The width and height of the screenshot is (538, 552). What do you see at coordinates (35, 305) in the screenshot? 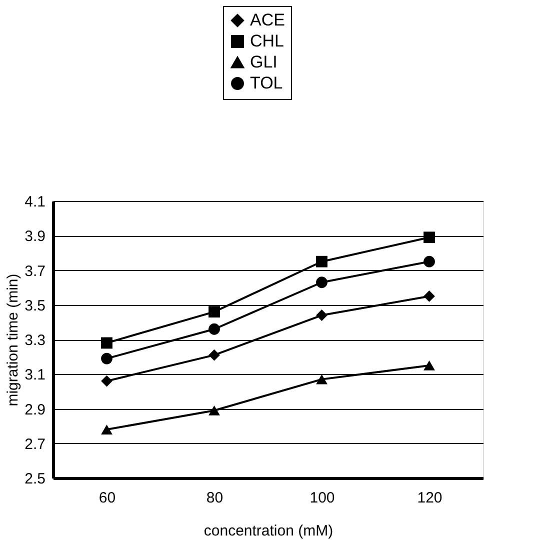
I see `y-tick-label: 3.5` at bounding box center [35, 305].